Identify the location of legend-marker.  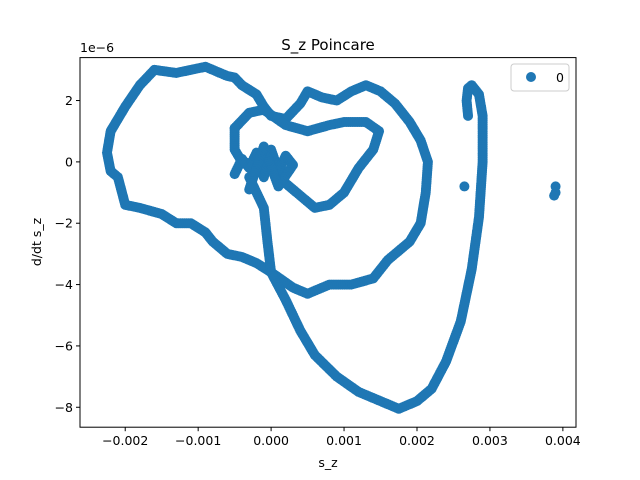
(531, 77).